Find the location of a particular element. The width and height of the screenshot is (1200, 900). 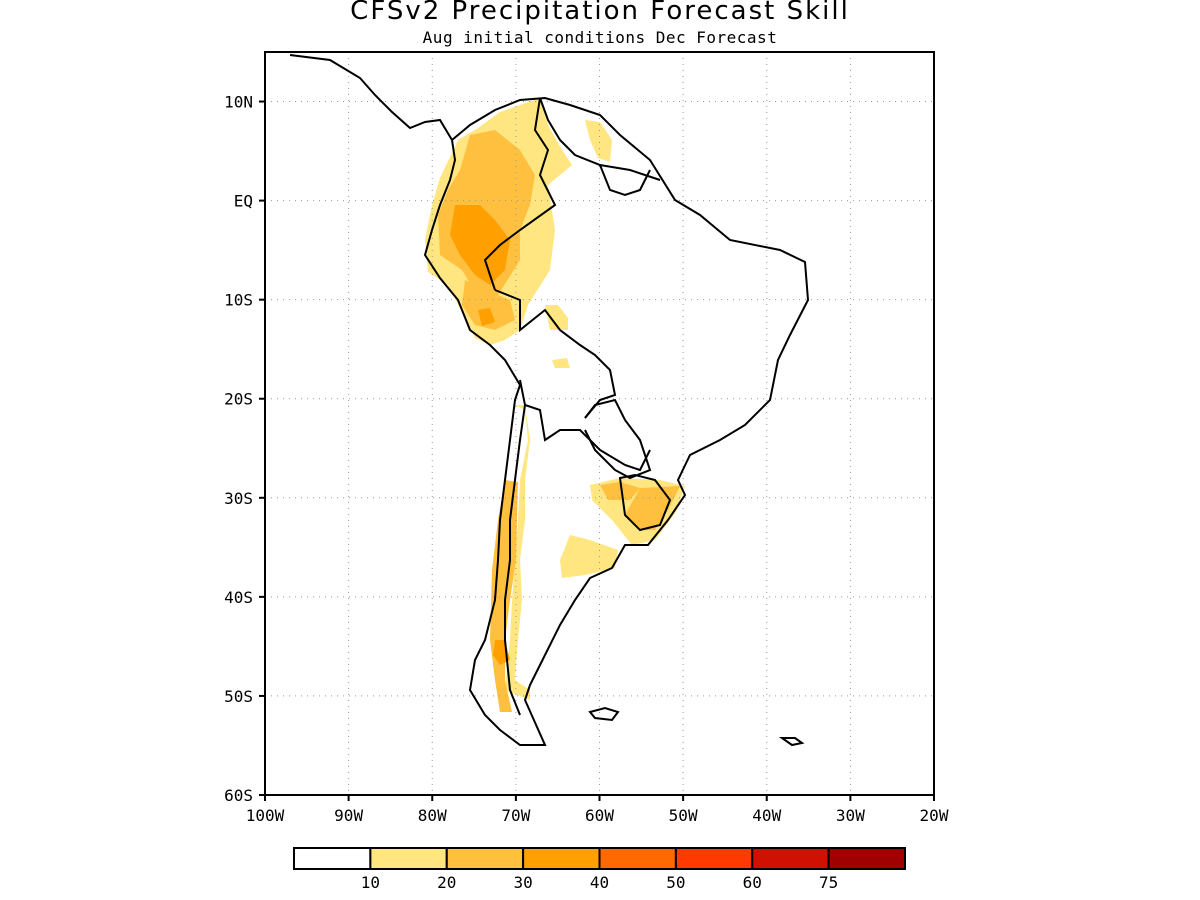

falklands is located at coordinates (604, 714).